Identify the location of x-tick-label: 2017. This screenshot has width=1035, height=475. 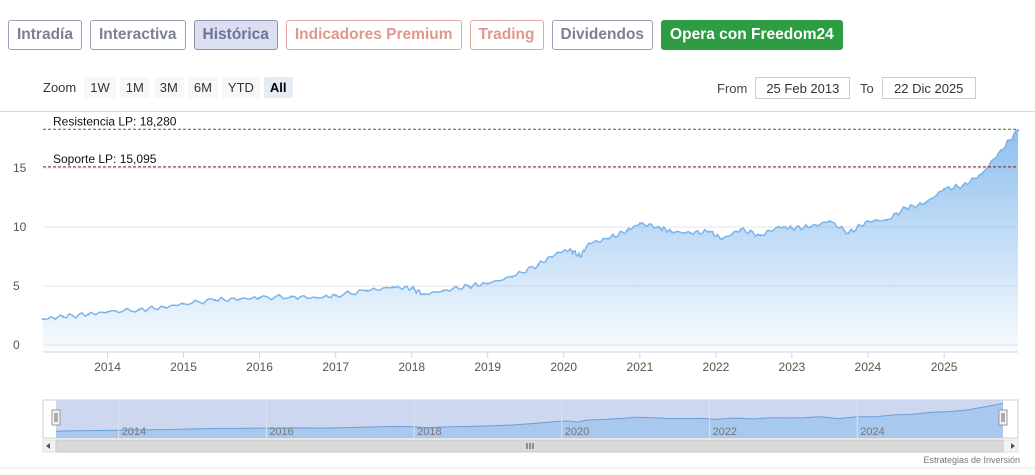
(335, 367).